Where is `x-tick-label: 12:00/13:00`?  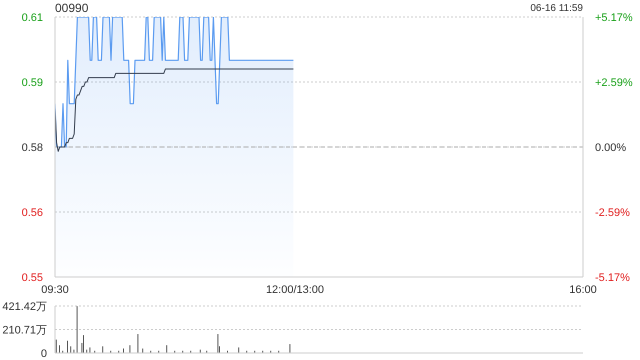 x-tick-label: 12:00/13:00 is located at coordinates (295, 290).